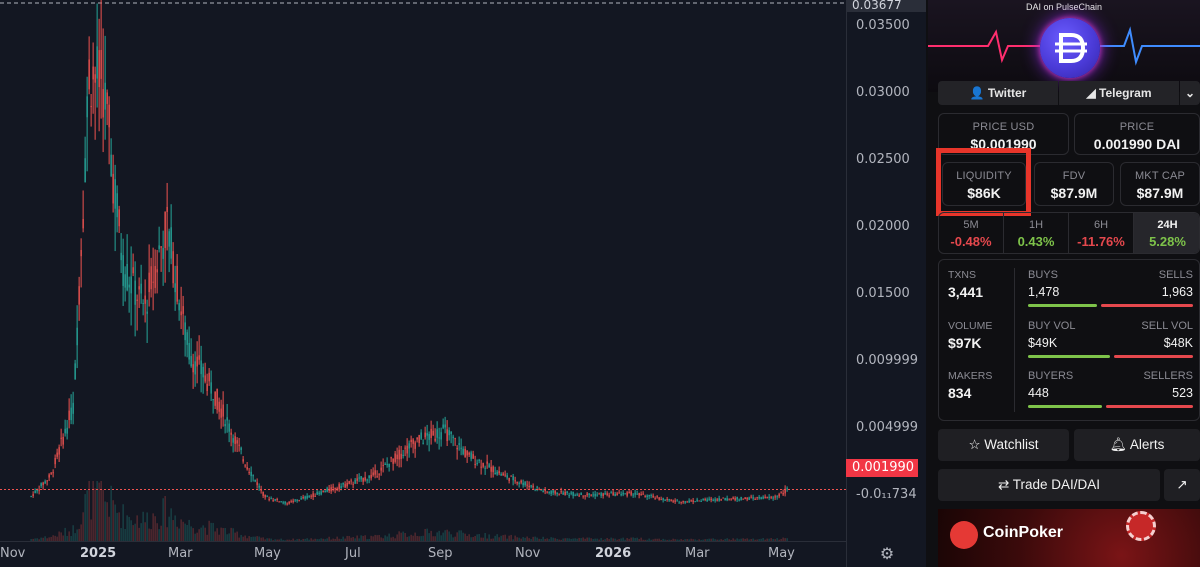 The width and height of the screenshot is (1200, 567). I want to click on tab-label: 24H, so click(1167, 225).